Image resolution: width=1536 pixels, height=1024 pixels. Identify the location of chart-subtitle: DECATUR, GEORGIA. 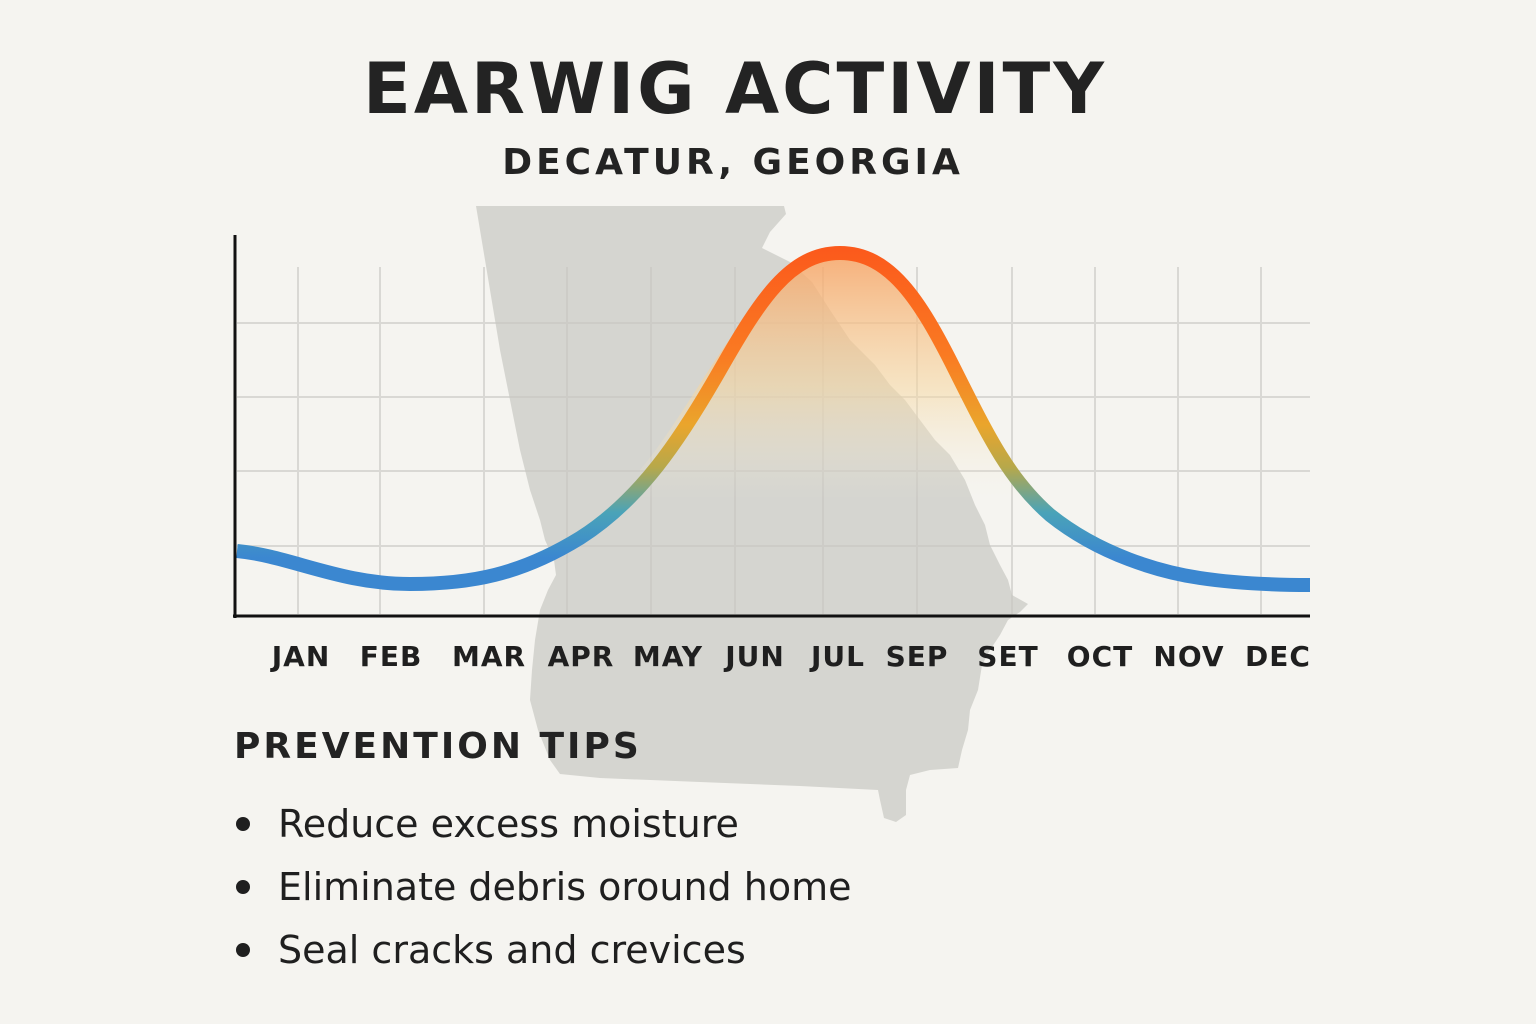
(733, 162).